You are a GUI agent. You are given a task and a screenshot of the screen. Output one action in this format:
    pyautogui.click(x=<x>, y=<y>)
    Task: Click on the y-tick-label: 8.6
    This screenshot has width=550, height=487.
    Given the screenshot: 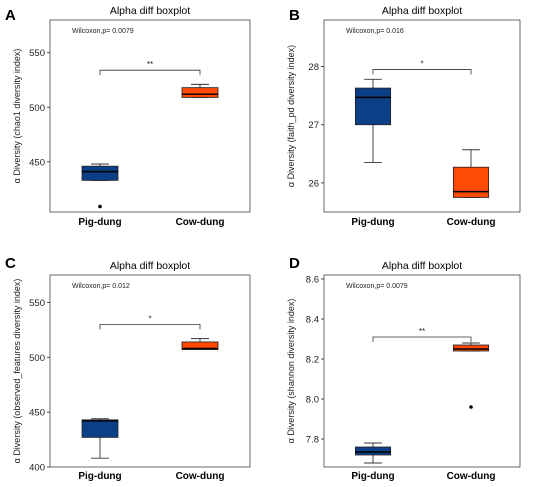 What is the action you would take?
    pyautogui.click(x=312, y=280)
    